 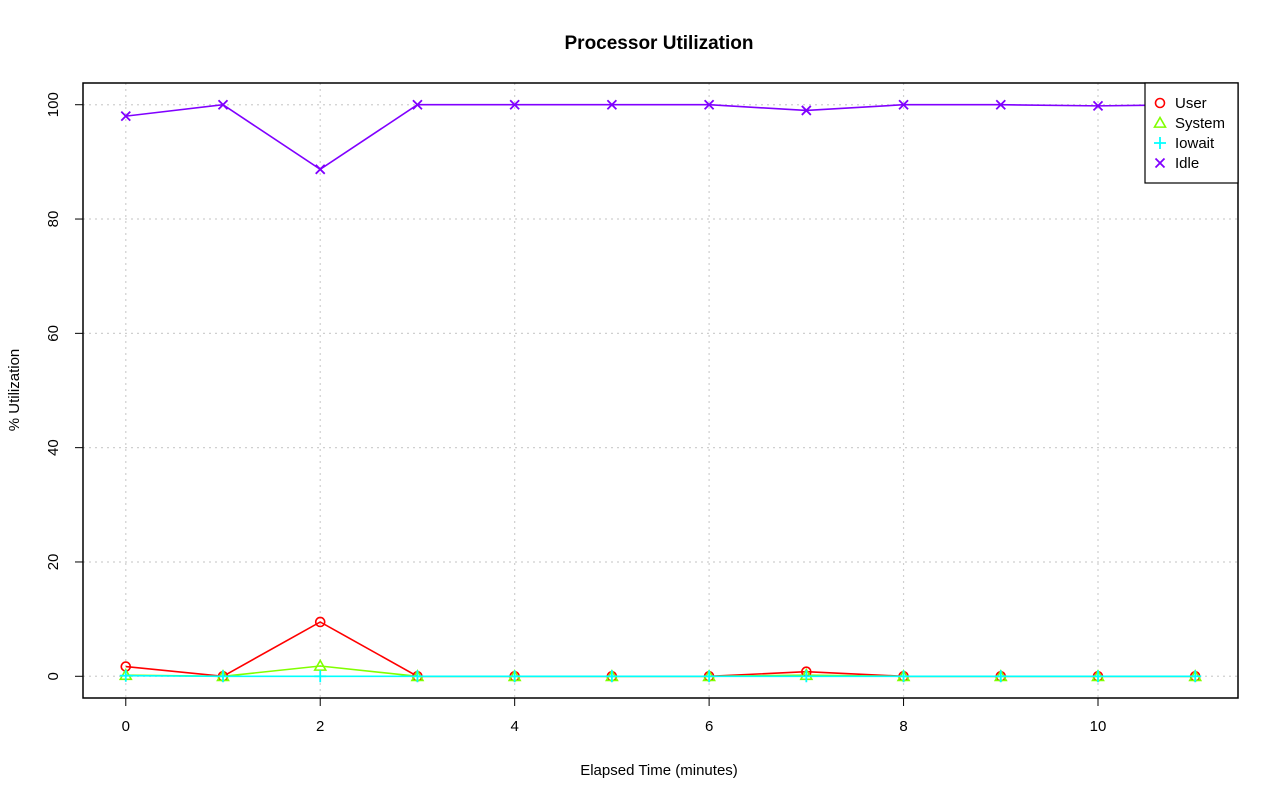 I want to click on y-tick-label: 80, so click(x=53, y=219).